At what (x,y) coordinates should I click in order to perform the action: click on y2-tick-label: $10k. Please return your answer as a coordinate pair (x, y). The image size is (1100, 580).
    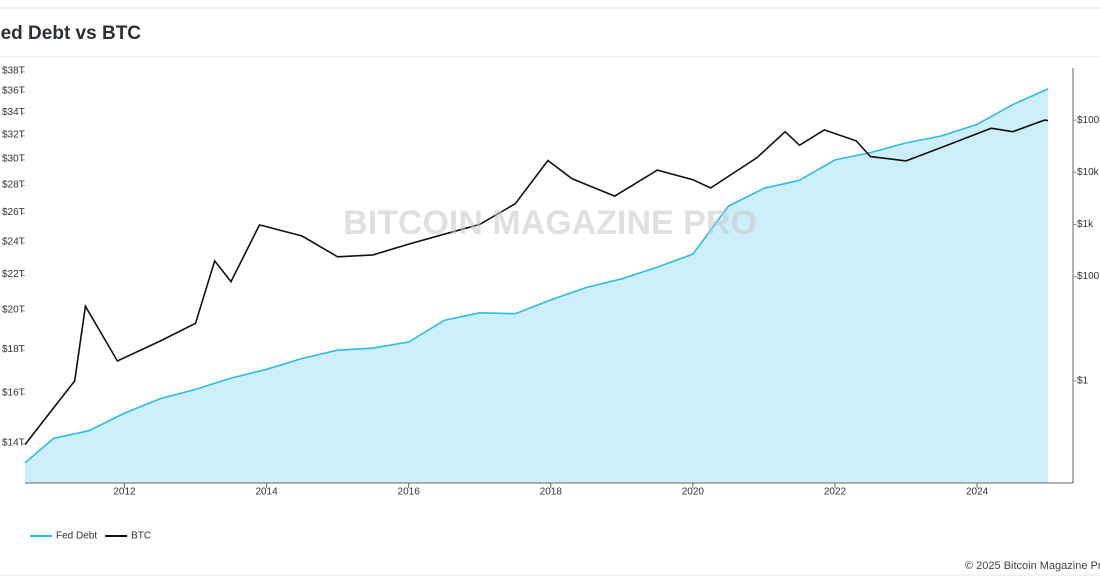
    Looking at the image, I should click on (1088, 172).